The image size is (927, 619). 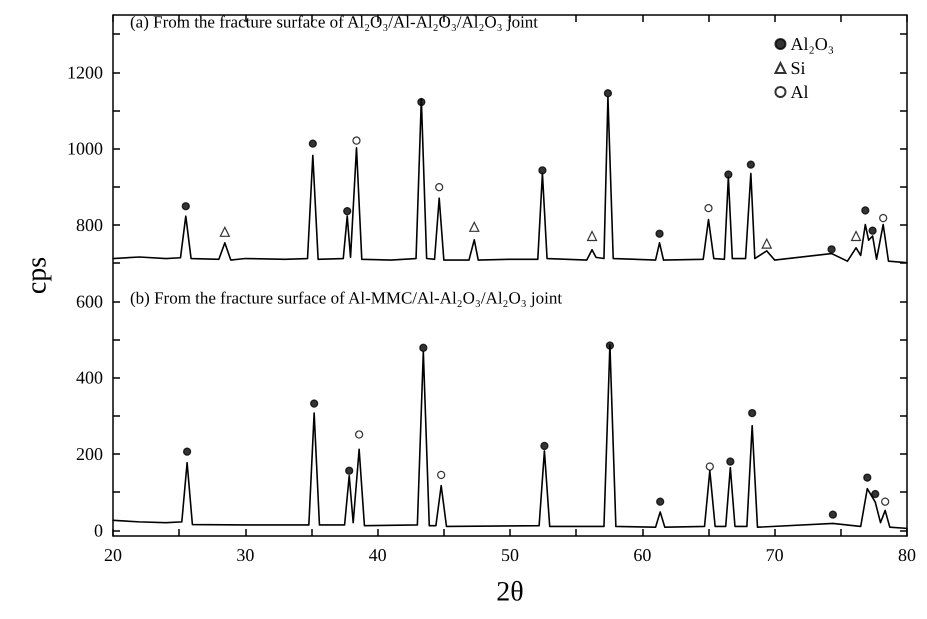 What do you see at coordinates (85, 72) in the screenshot?
I see `y-tick-label: 1200` at bounding box center [85, 72].